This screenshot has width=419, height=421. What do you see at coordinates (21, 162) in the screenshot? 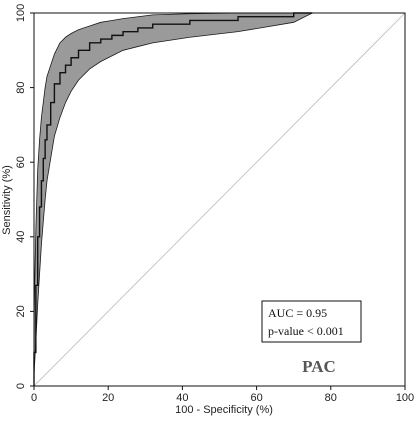
I see `y-tick-label: 60` at bounding box center [21, 162].